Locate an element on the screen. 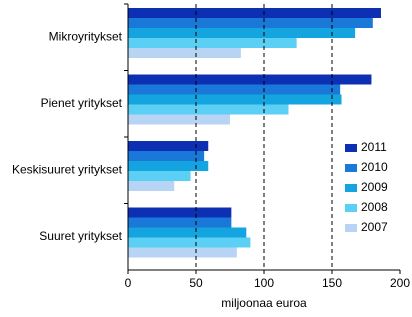 The height and width of the screenshot is (317, 412). y-tick-label: Mikroyritykset is located at coordinates (86, 36).